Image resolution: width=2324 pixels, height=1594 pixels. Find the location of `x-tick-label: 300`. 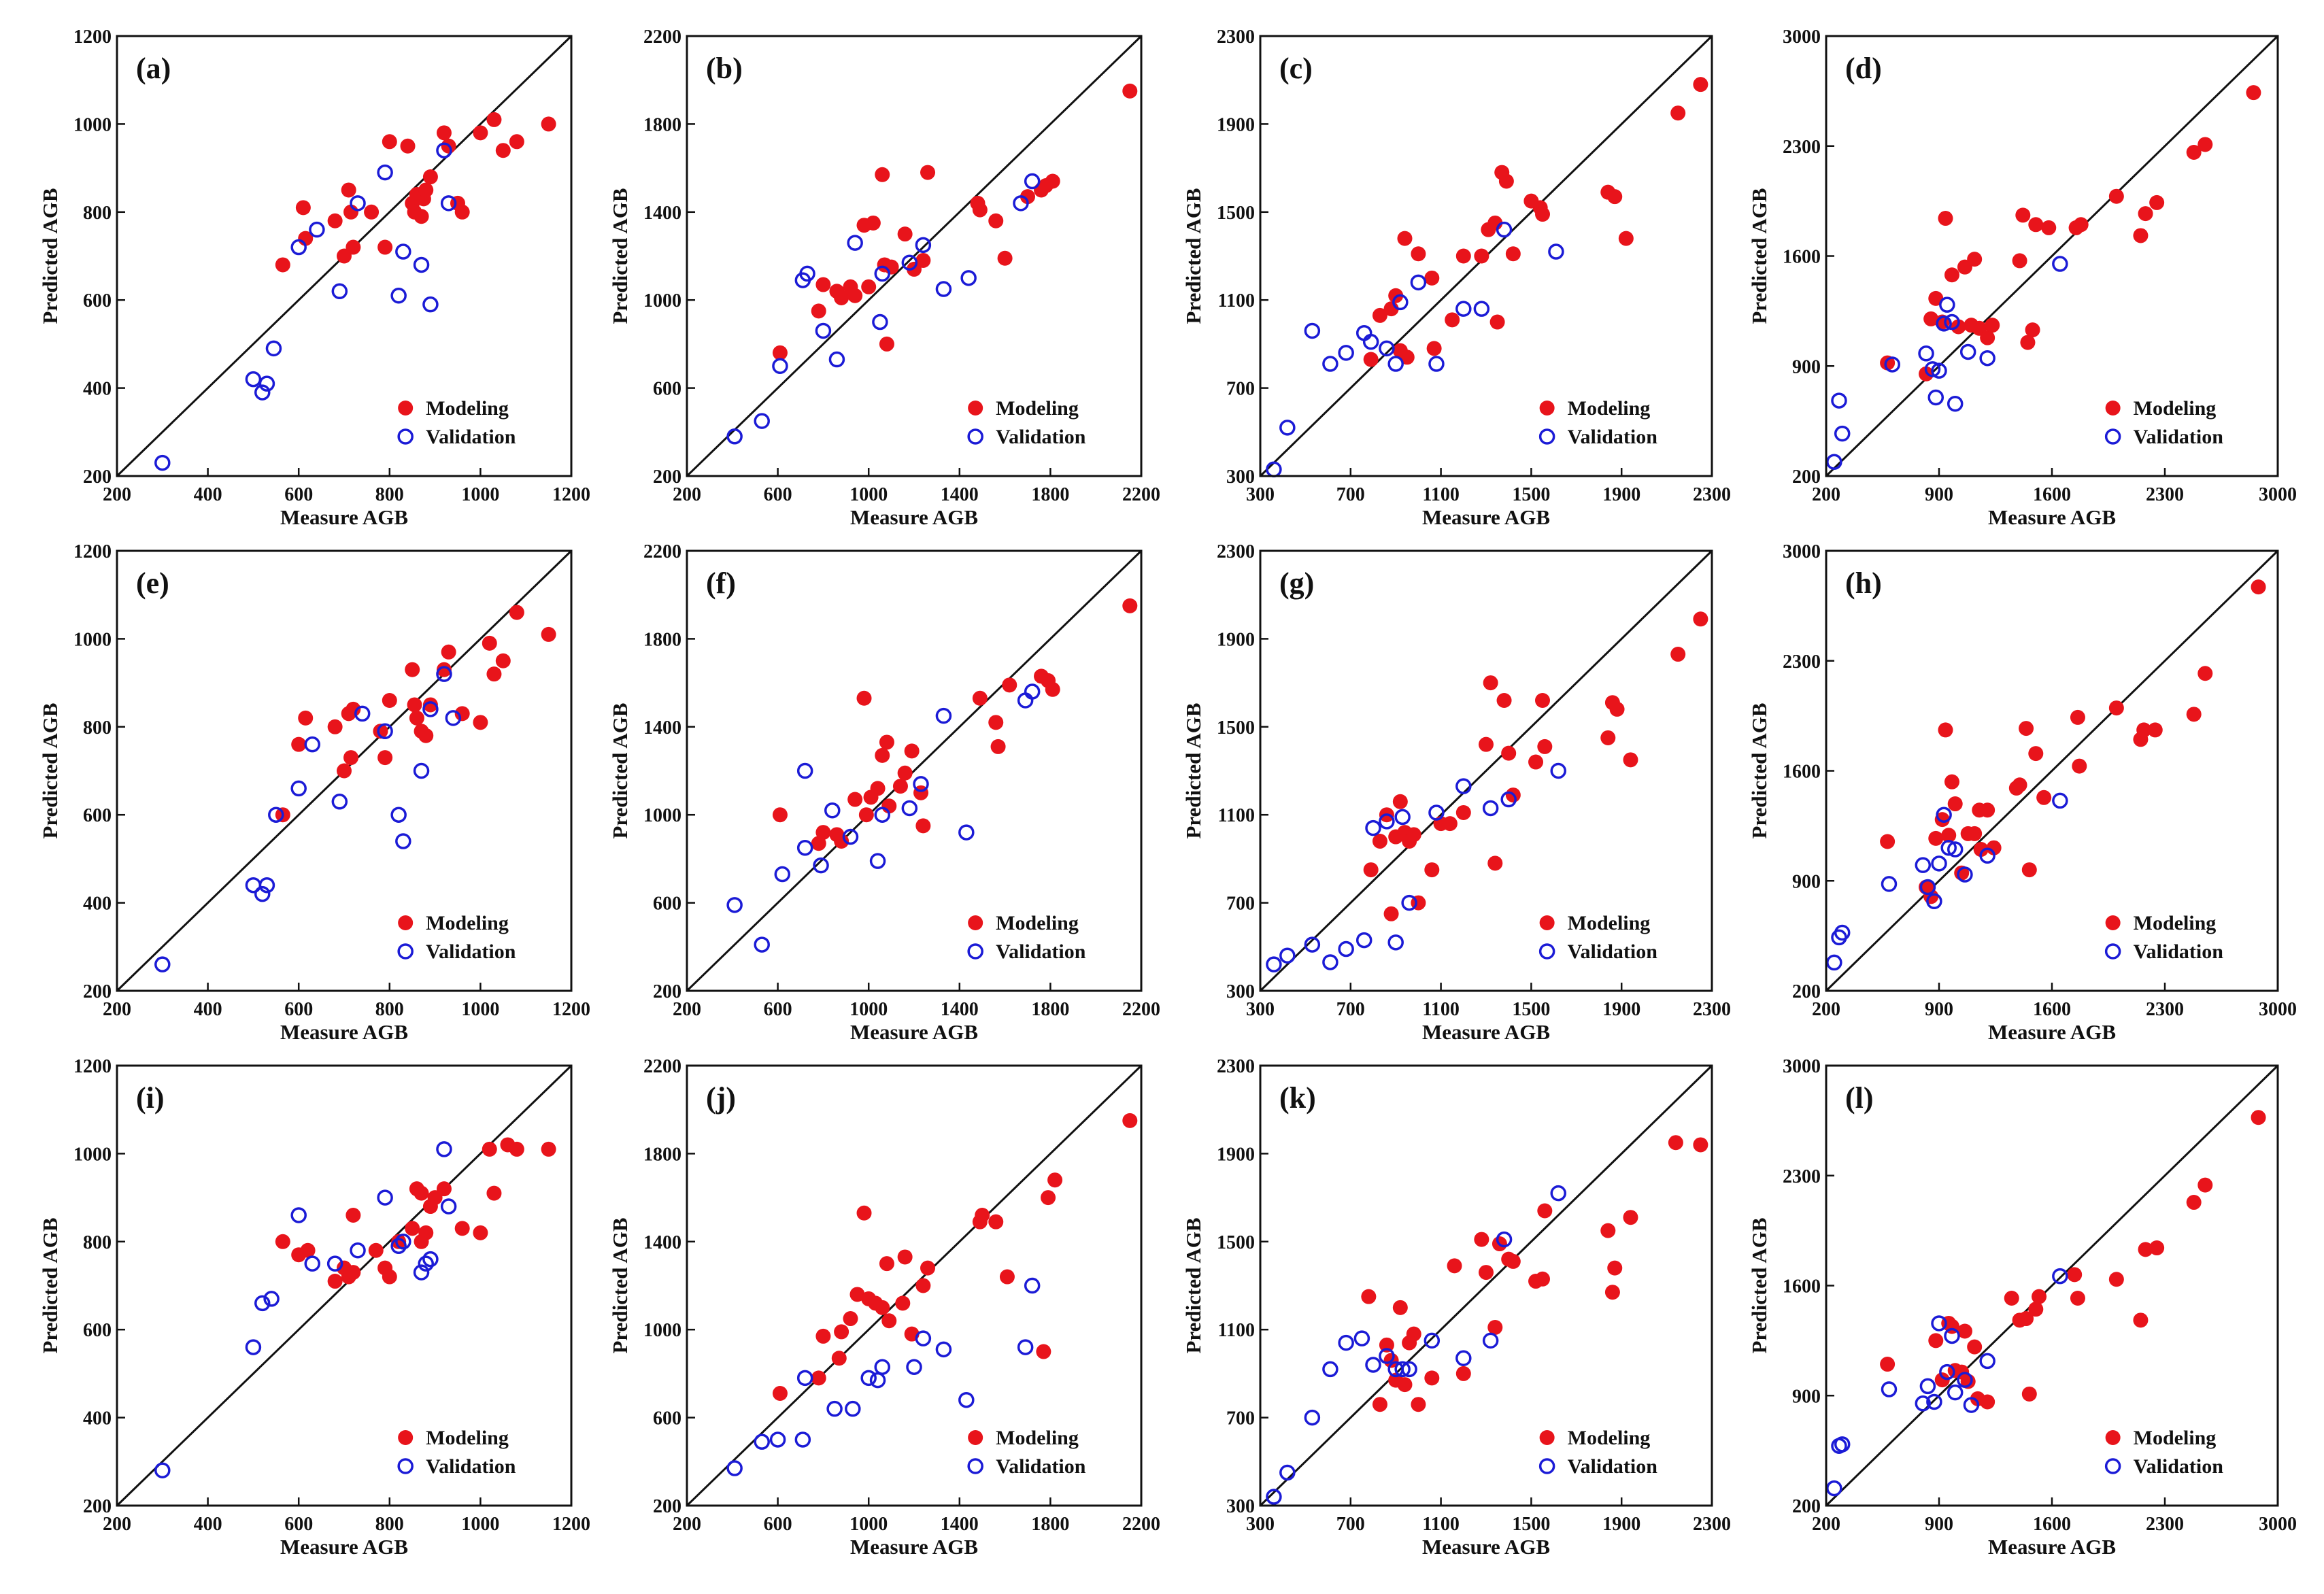

x-tick-label: 300 is located at coordinates (1260, 494).